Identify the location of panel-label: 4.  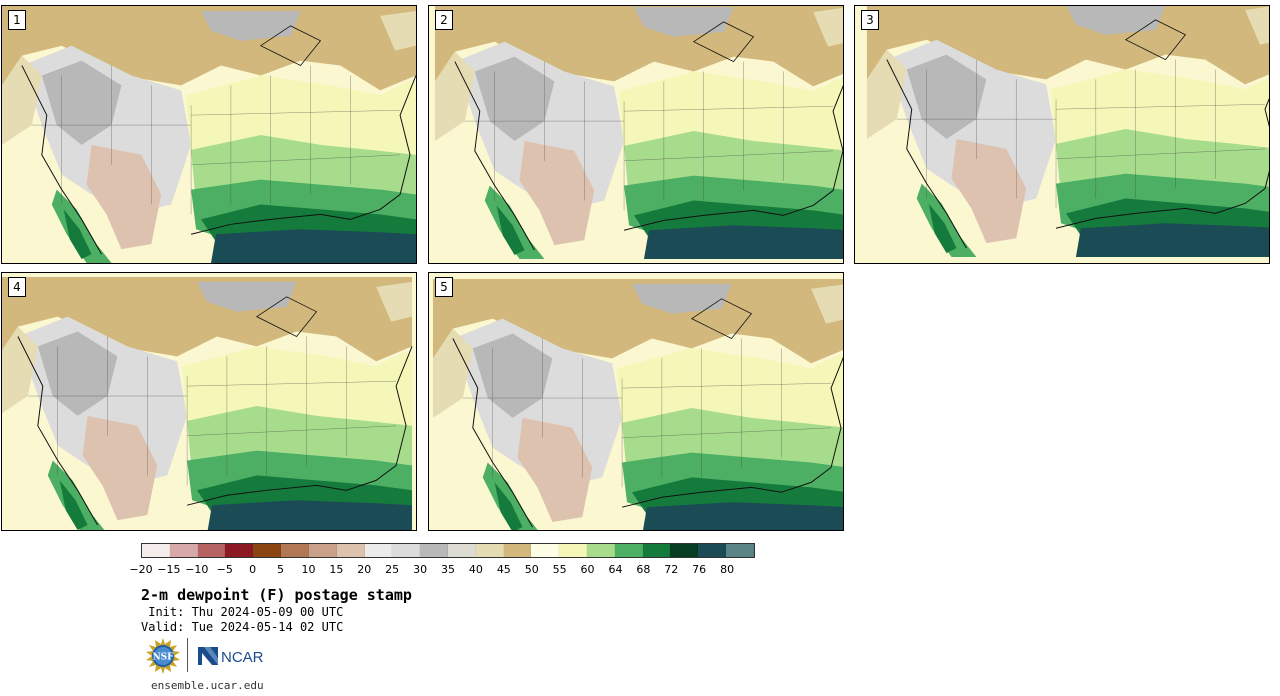
(17, 287).